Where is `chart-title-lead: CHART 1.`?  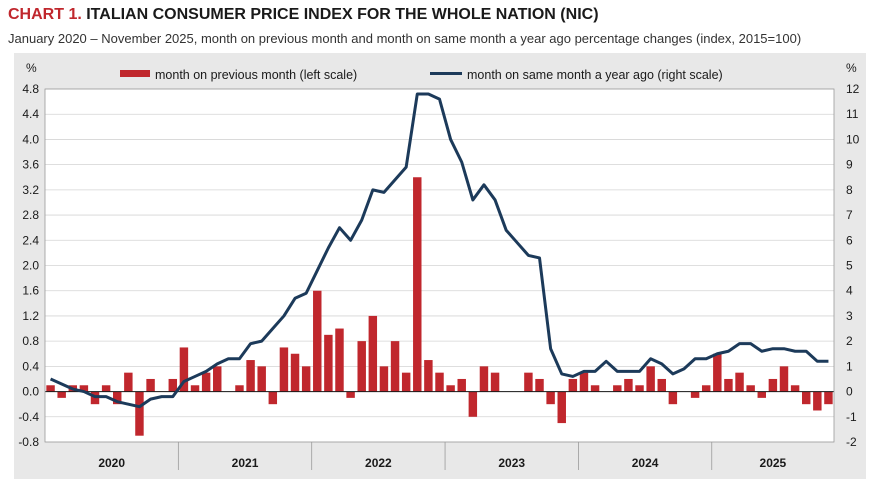 chart-title-lead: CHART 1. is located at coordinates (45, 14).